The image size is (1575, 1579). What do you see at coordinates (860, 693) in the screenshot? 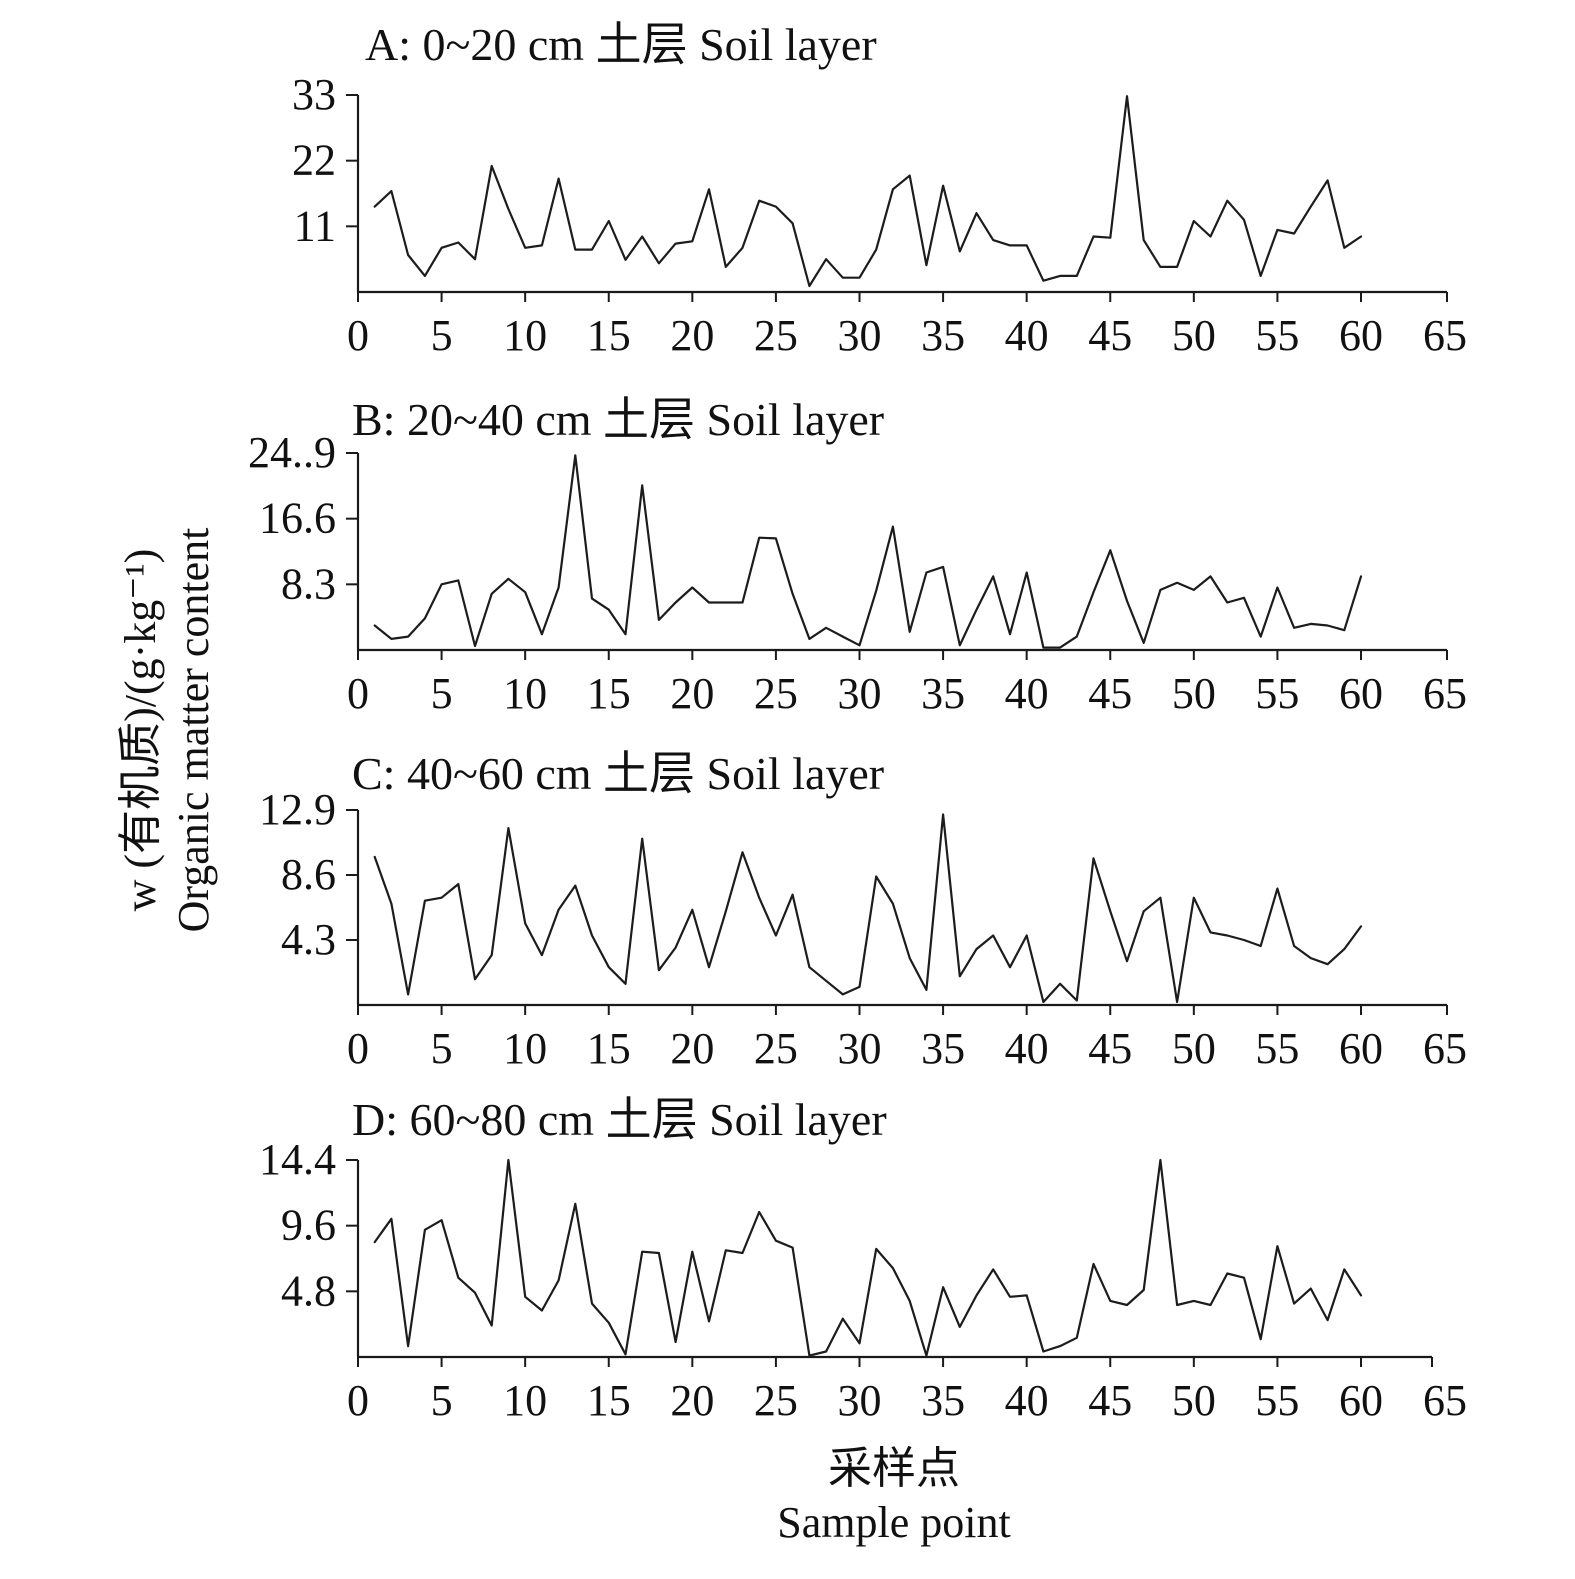
I see `panel-b-x-tick-label: 30` at bounding box center [860, 693].